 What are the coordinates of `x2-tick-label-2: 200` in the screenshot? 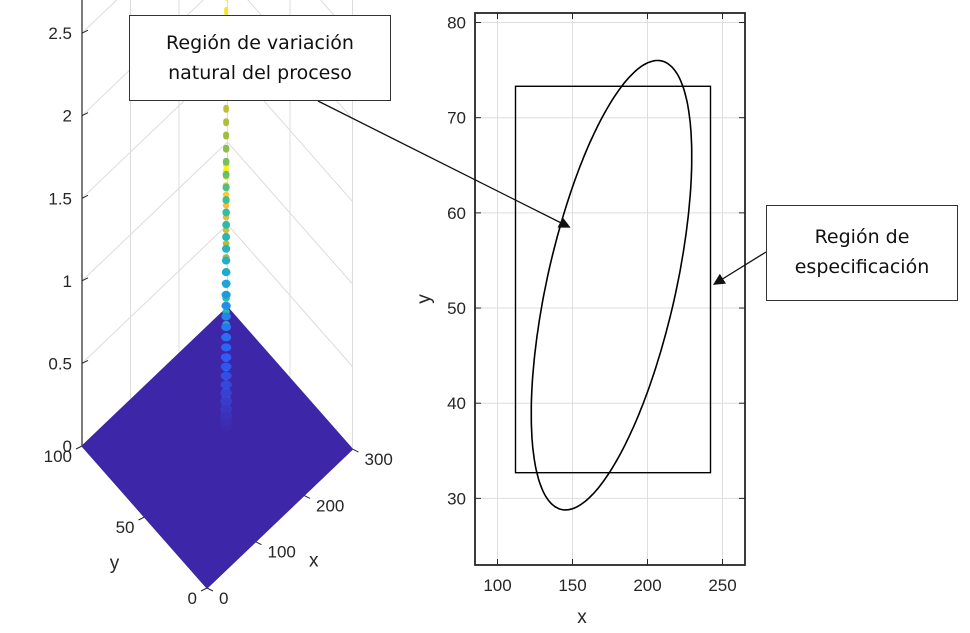 It's located at (647, 585).